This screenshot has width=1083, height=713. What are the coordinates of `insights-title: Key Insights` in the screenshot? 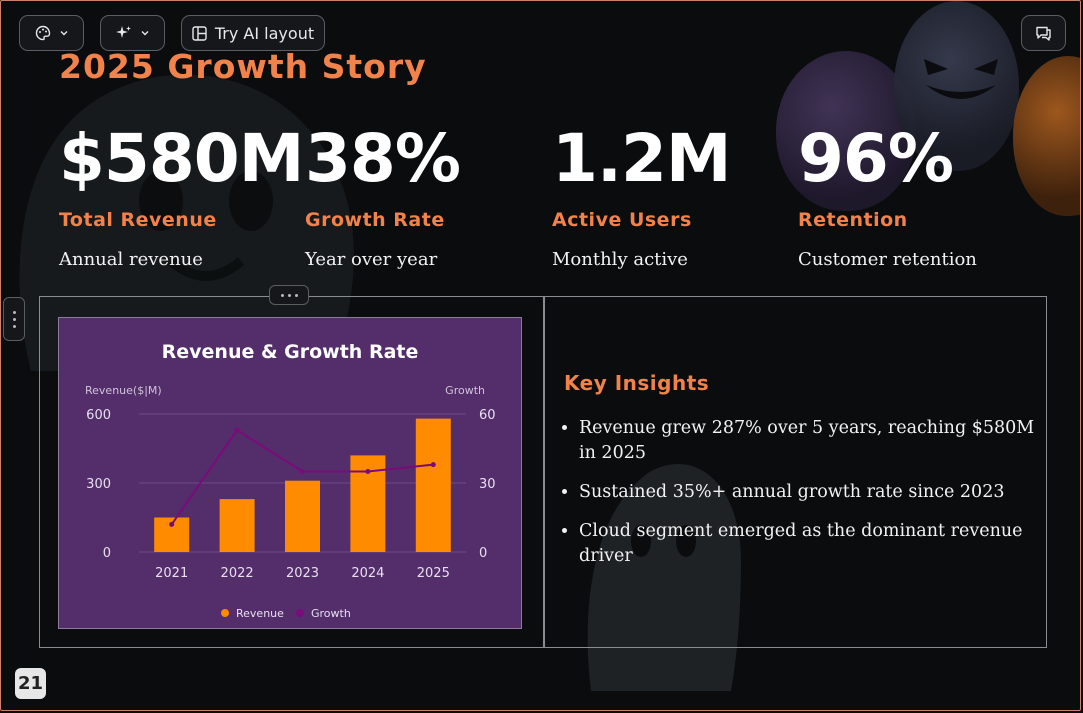 It's located at (637, 383).